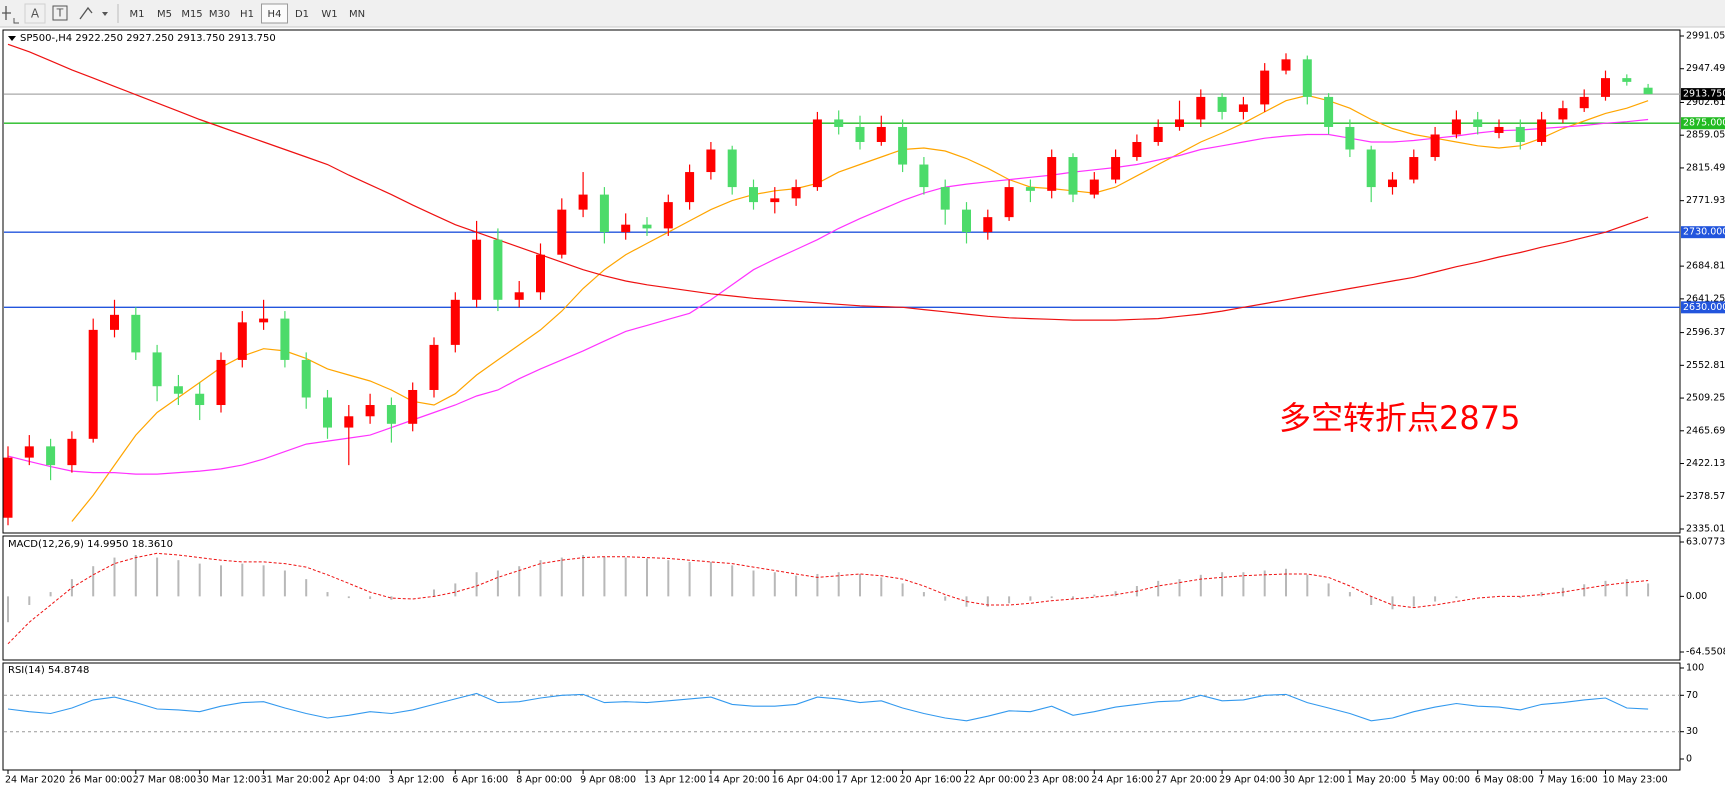  Describe the element at coordinates (1692, 731) in the screenshot. I see `y-tick-label: 30` at that location.